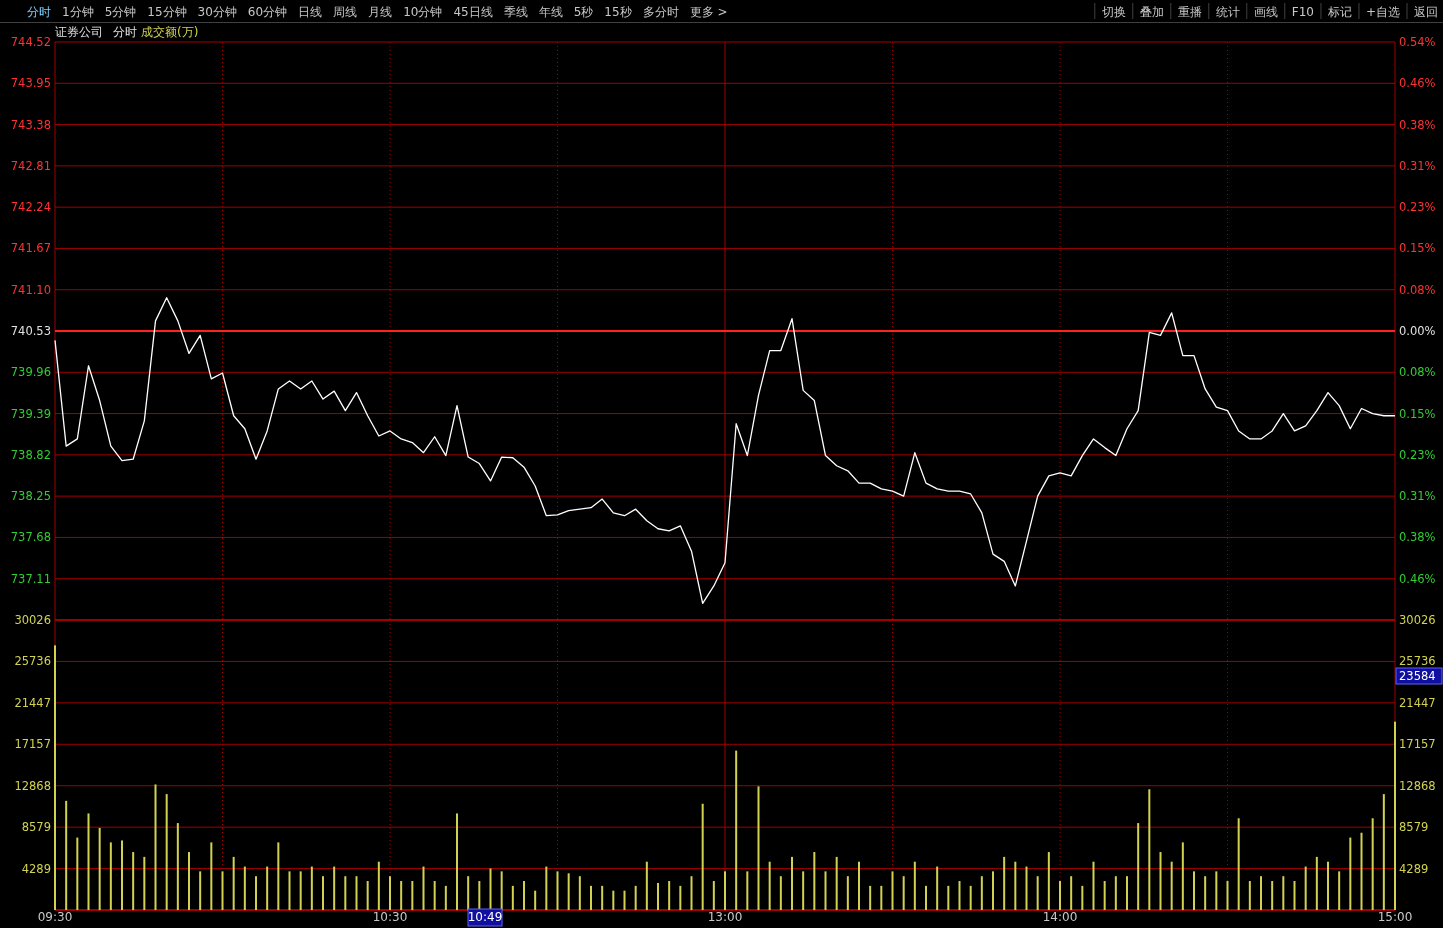 The height and width of the screenshot is (928, 1443). What do you see at coordinates (32, 744) in the screenshot?
I see `y-tick-label: 17157` at bounding box center [32, 744].